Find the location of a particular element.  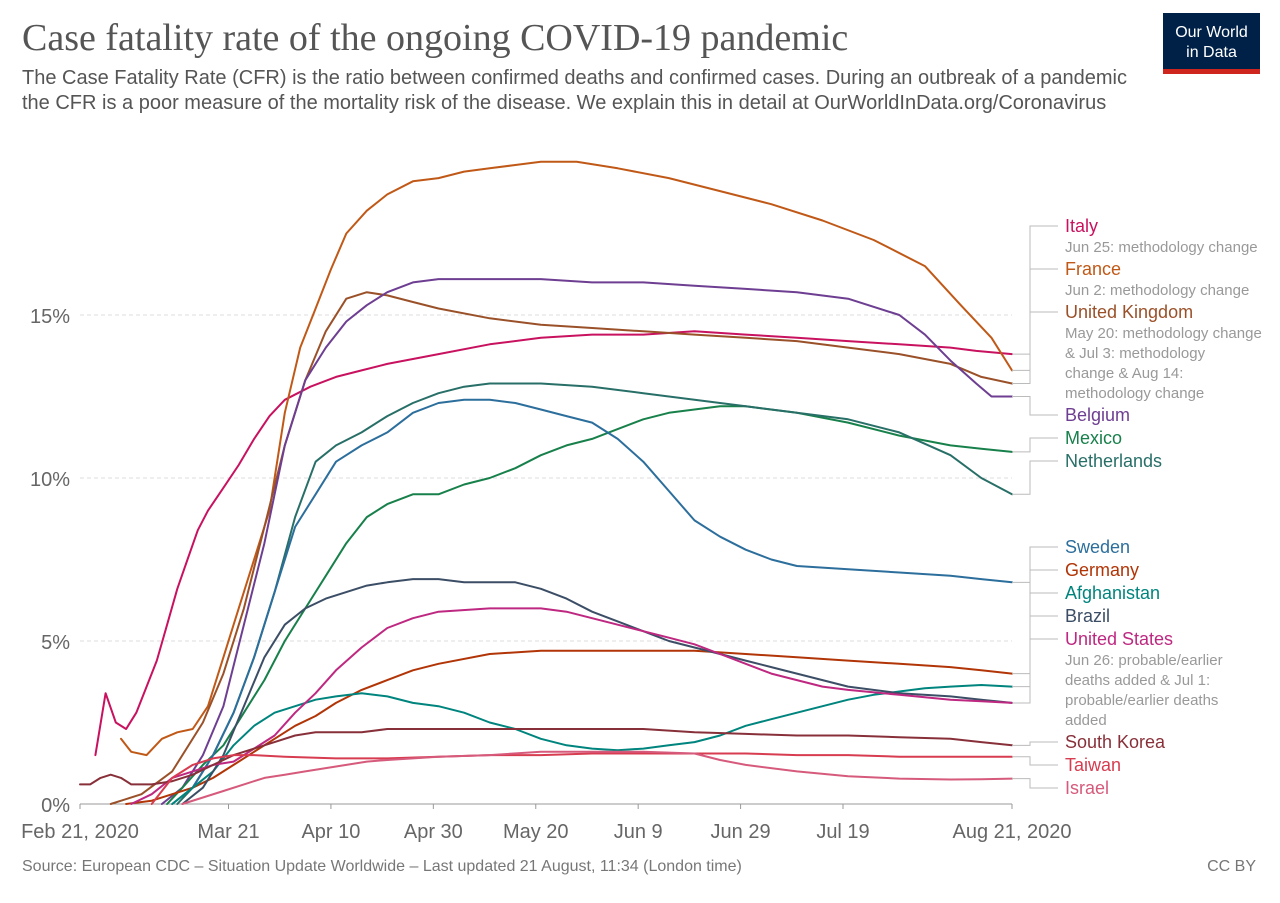

x-tick-label: Jul 19 is located at coordinates (842, 832).